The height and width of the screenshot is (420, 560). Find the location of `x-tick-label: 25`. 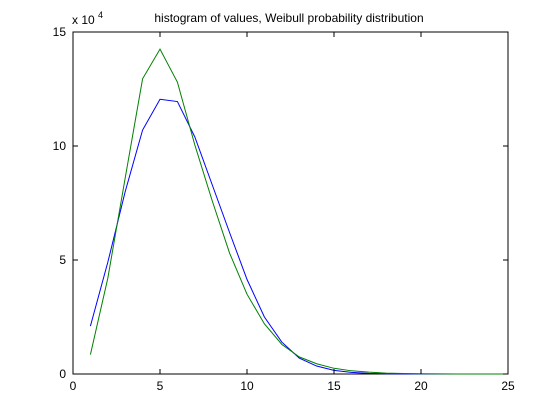

x-tick-label: 25 is located at coordinates (508, 386).